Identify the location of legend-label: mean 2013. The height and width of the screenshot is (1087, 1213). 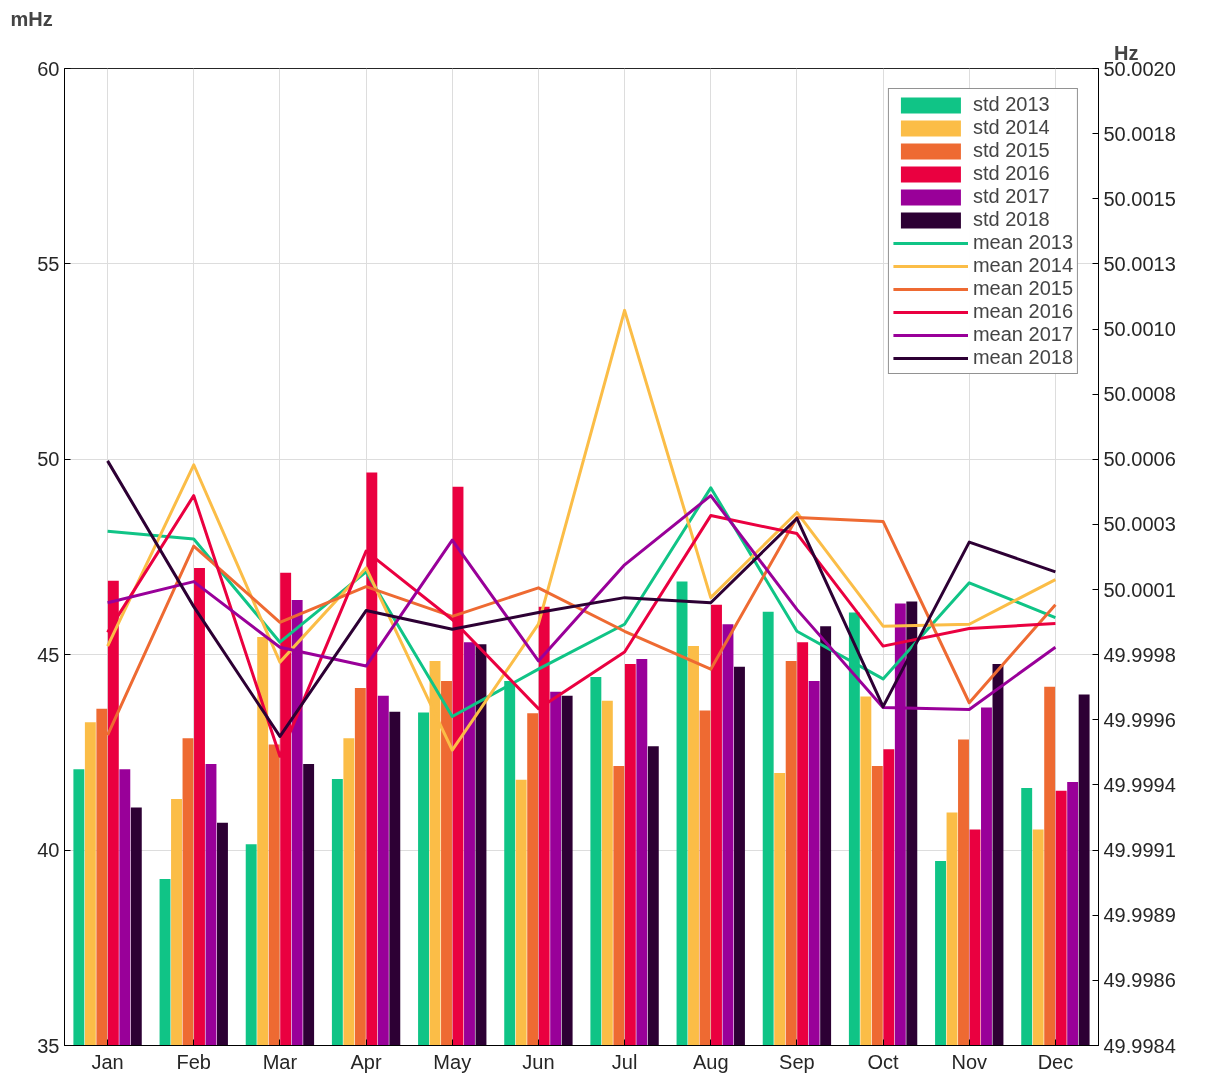
(1022, 242).